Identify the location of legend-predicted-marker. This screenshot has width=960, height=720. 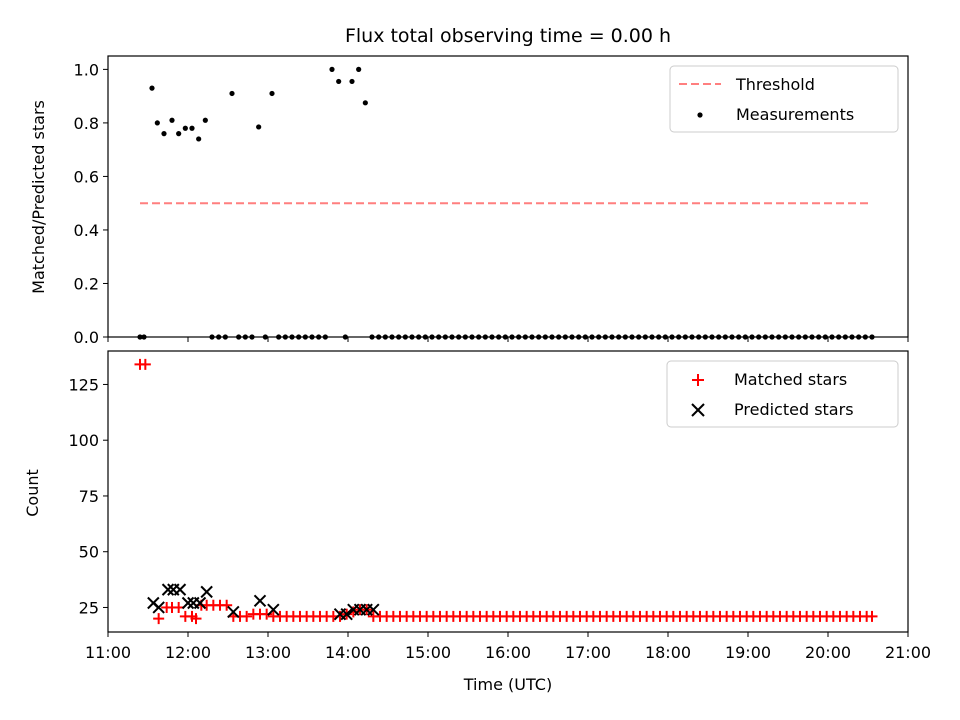
(698, 410).